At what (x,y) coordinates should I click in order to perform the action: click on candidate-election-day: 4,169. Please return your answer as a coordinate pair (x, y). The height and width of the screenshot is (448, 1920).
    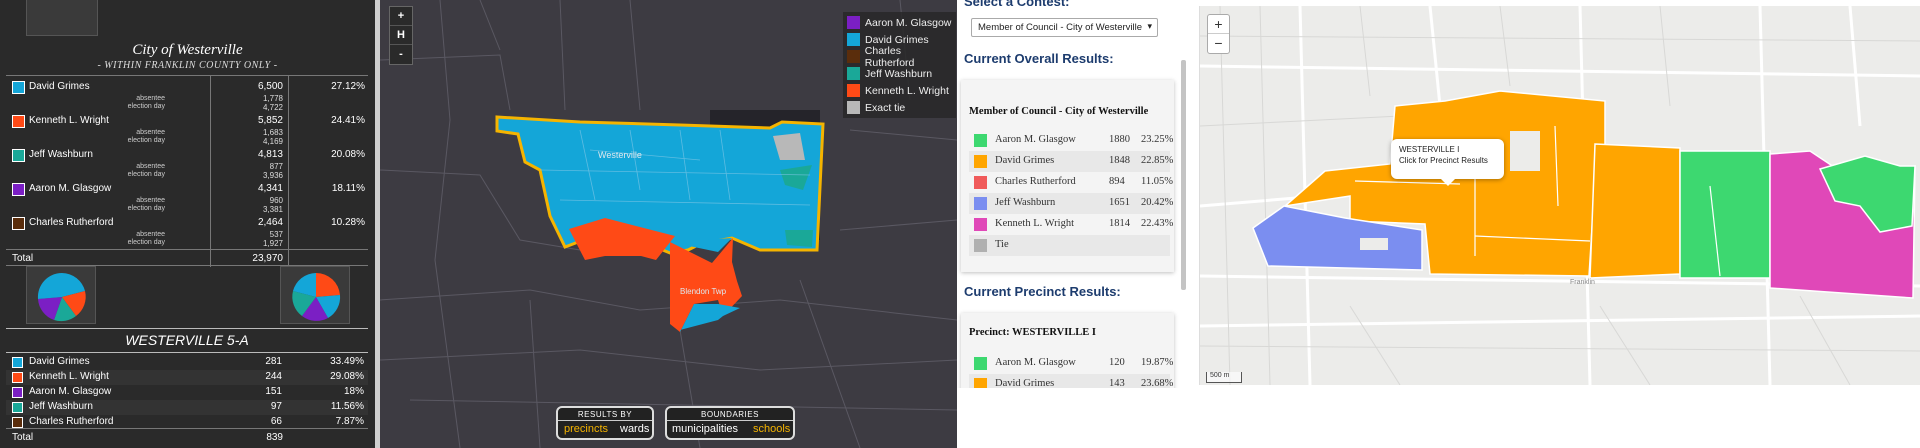
    Looking at the image, I should click on (272, 141).